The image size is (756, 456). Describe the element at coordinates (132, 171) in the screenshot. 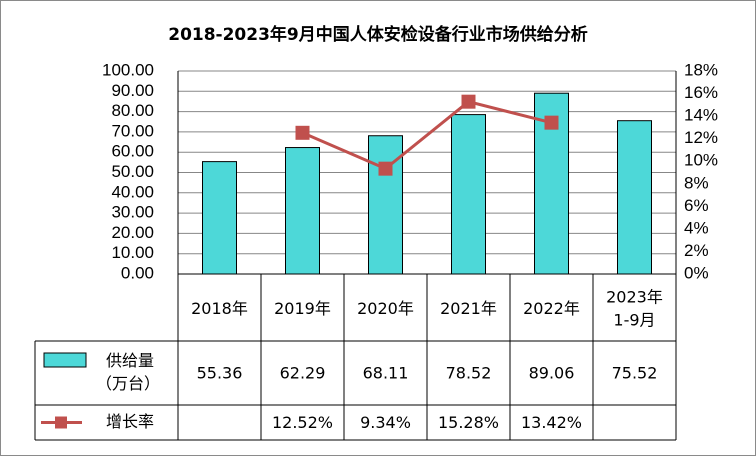

I see `y-left-tick-label: 50.00` at that location.